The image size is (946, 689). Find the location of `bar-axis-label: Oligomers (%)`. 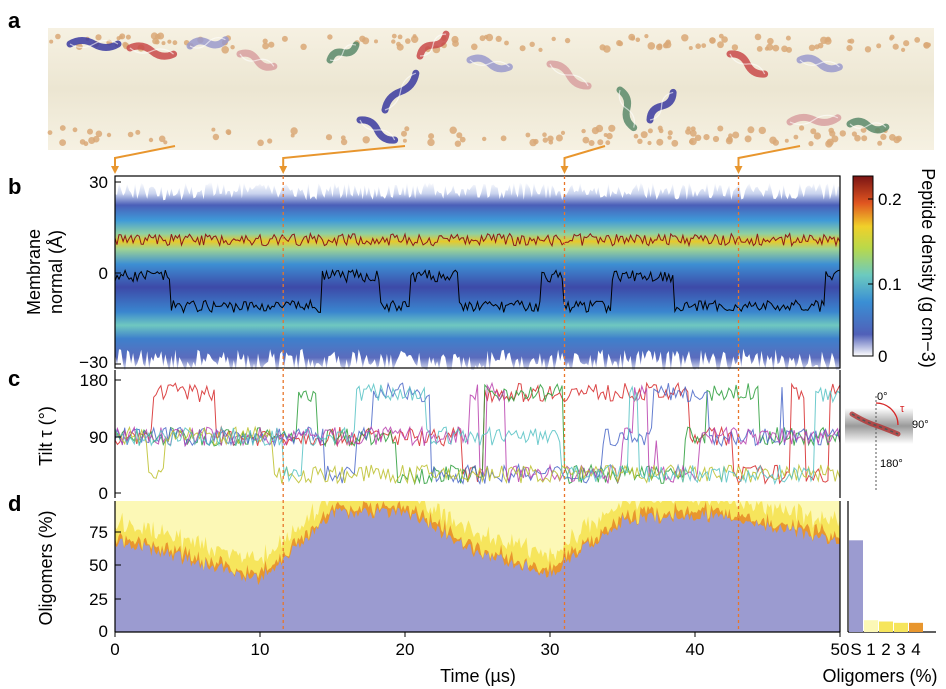

bar-axis-label: Oligomers (%) is located at coordinates (879, 676).